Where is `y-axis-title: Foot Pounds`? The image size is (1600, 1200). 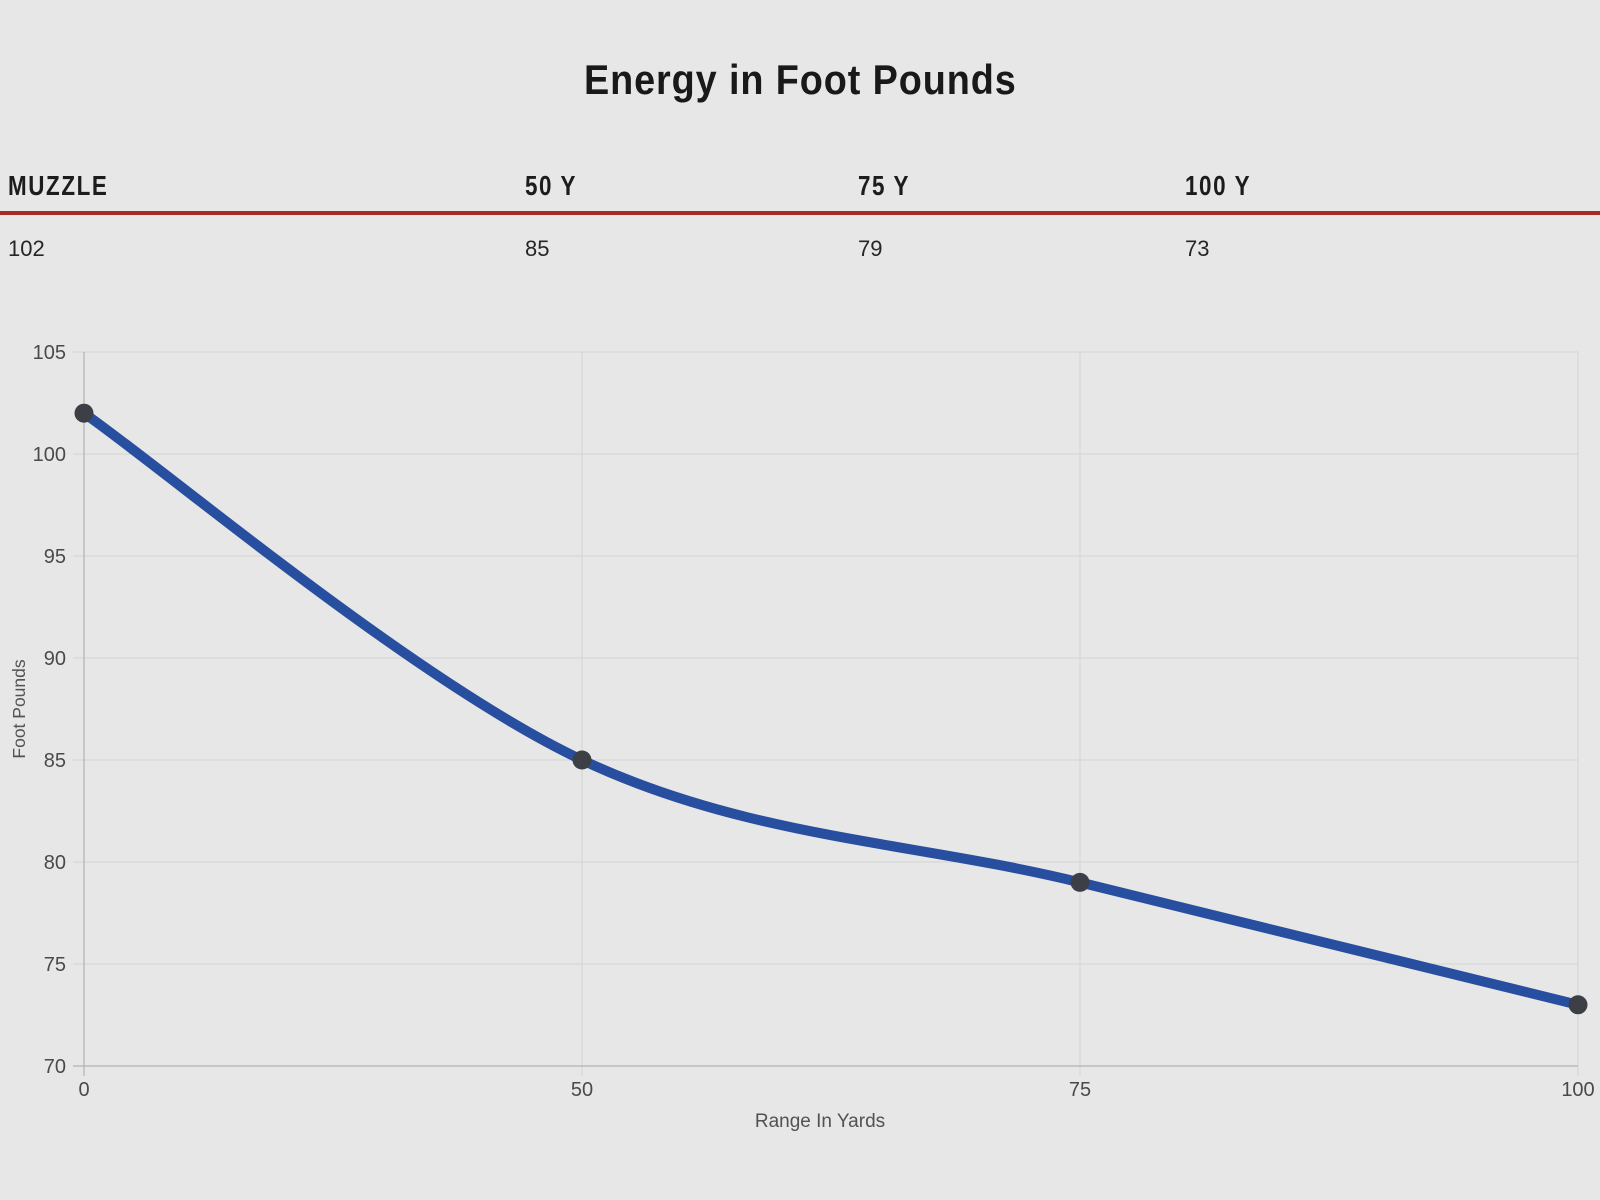 y-axis-title: Foot Pounds is located at coordinates (19, 708).